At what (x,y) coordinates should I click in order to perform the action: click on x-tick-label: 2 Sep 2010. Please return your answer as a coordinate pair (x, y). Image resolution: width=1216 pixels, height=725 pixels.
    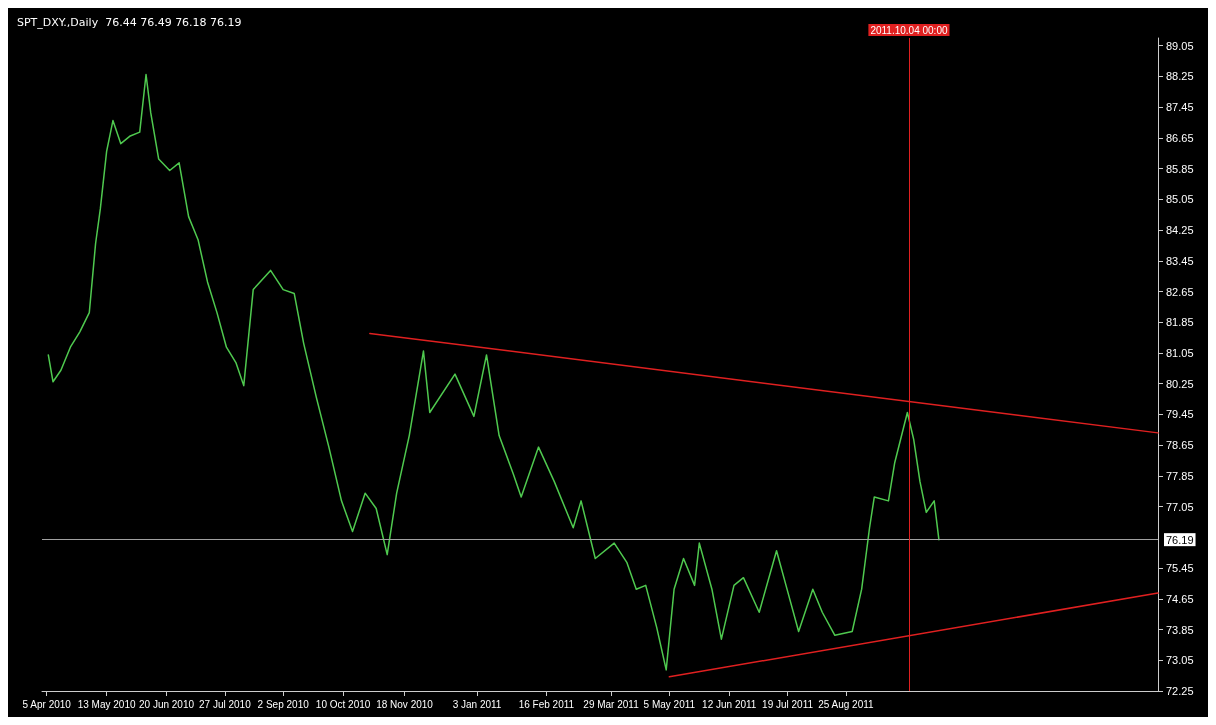
    Looking at the image, I should click on (283, 704).